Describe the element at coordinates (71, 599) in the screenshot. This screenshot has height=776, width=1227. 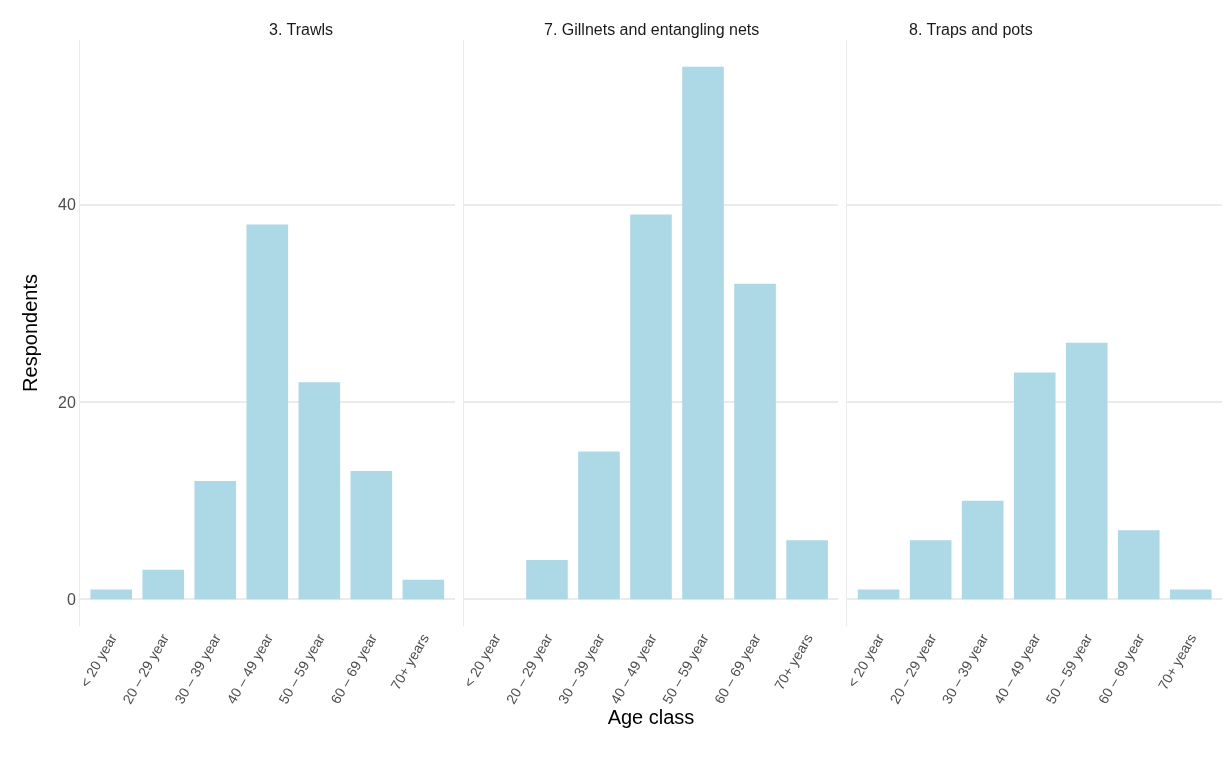
I see `y-tick-label: 0` at that location.